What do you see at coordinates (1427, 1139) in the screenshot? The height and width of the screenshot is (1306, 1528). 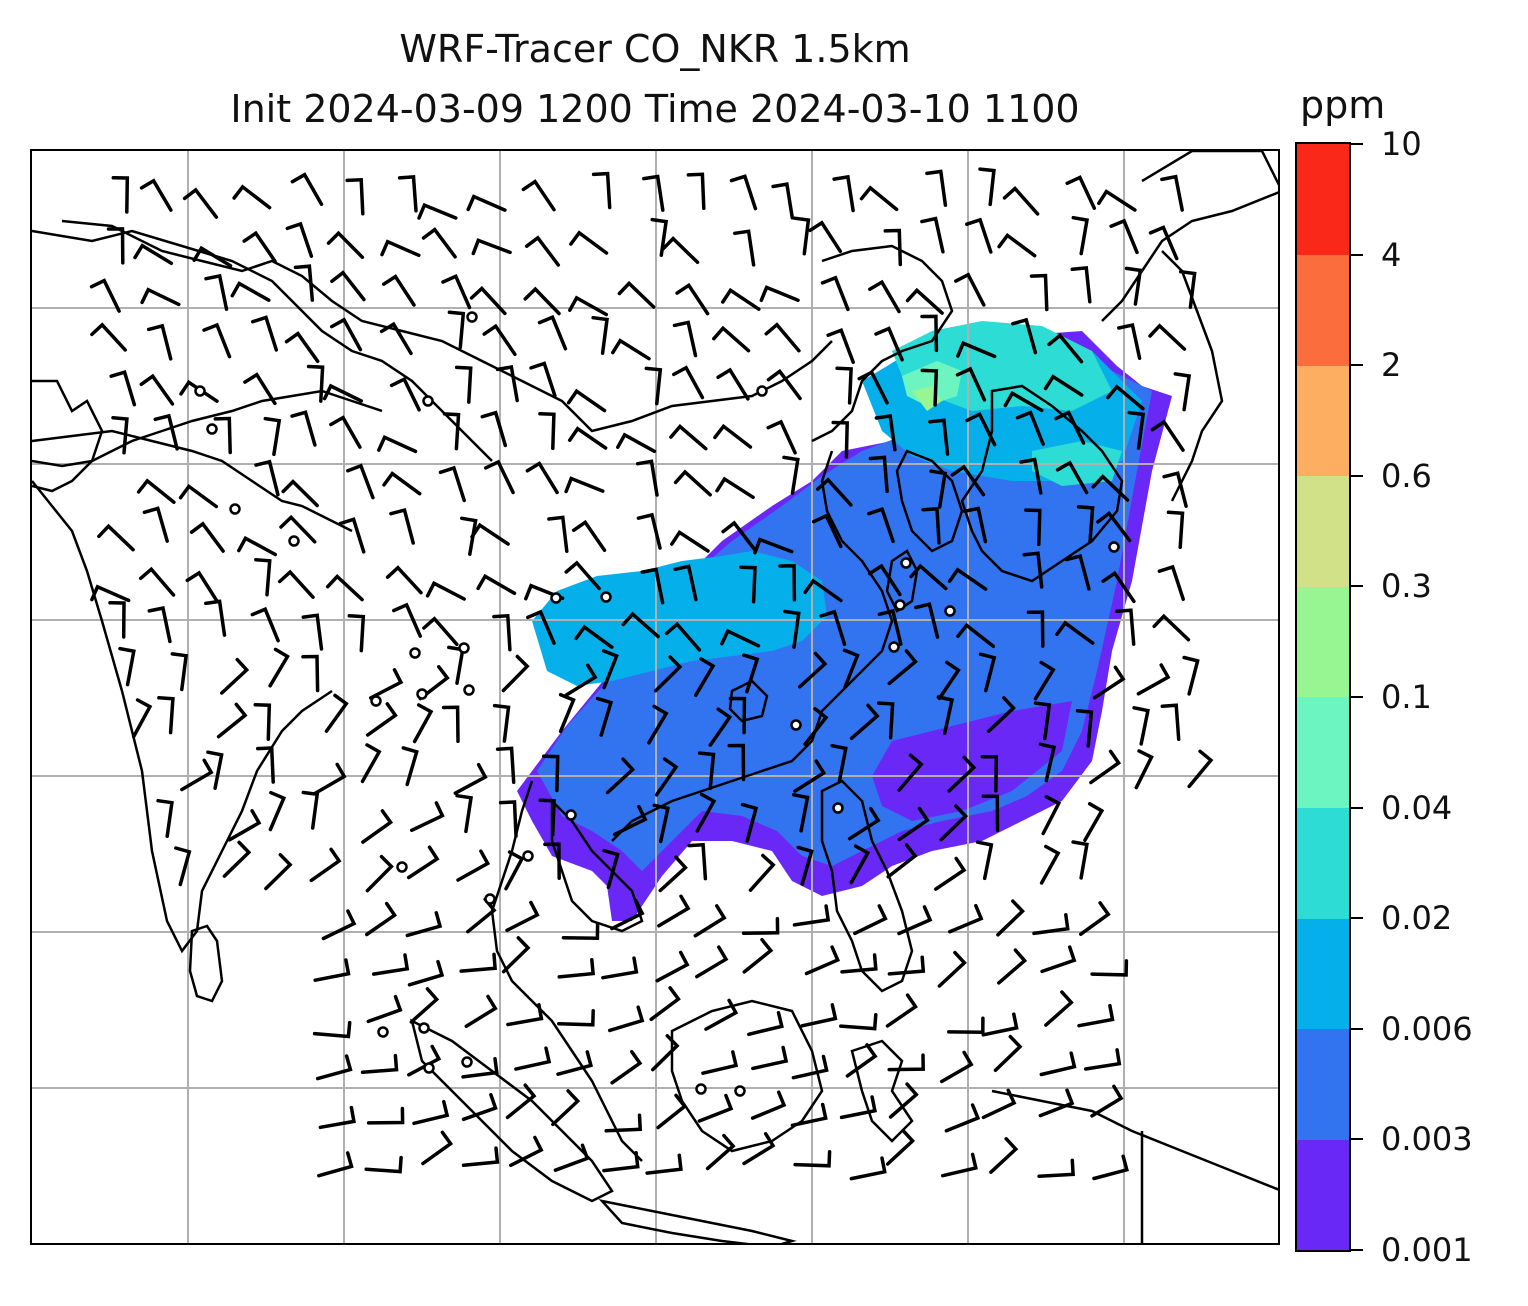 I see `colorbar-tick-label: 0.003` at bounding box center [1427, 1139].